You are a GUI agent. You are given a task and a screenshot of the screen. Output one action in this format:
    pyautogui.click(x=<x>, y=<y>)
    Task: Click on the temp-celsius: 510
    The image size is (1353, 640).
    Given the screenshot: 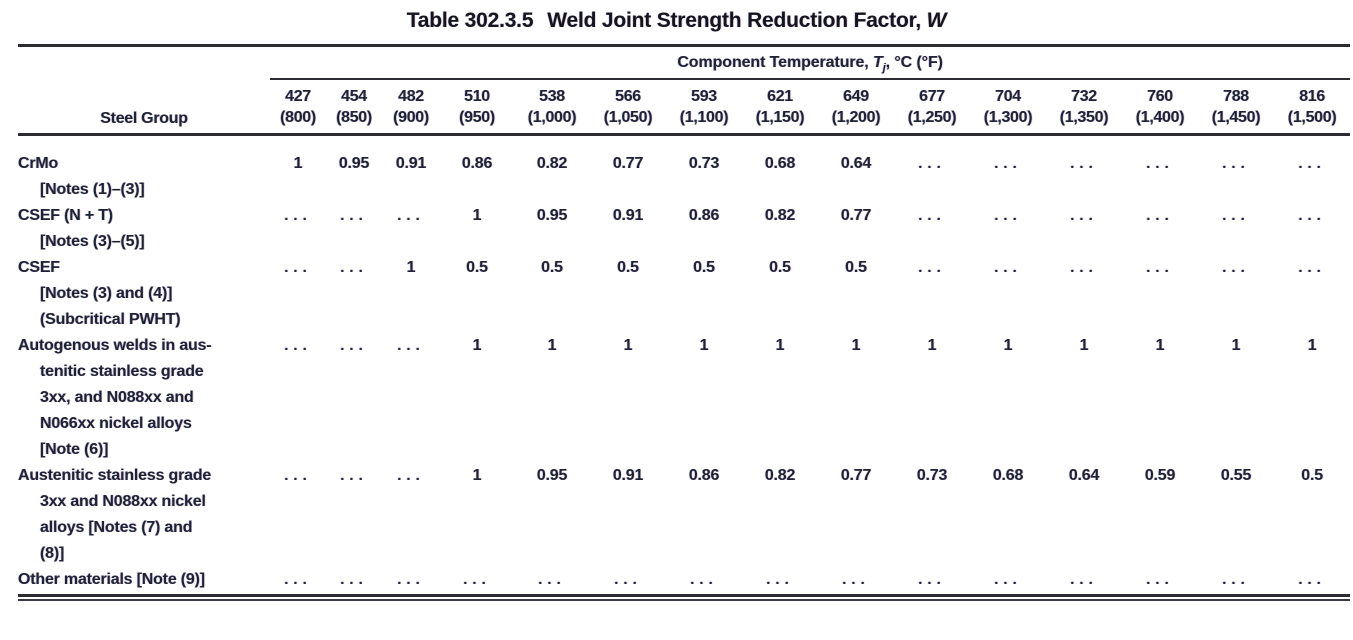 What is the action you would take?
    pyautogui.click(x=477, y=97)
    